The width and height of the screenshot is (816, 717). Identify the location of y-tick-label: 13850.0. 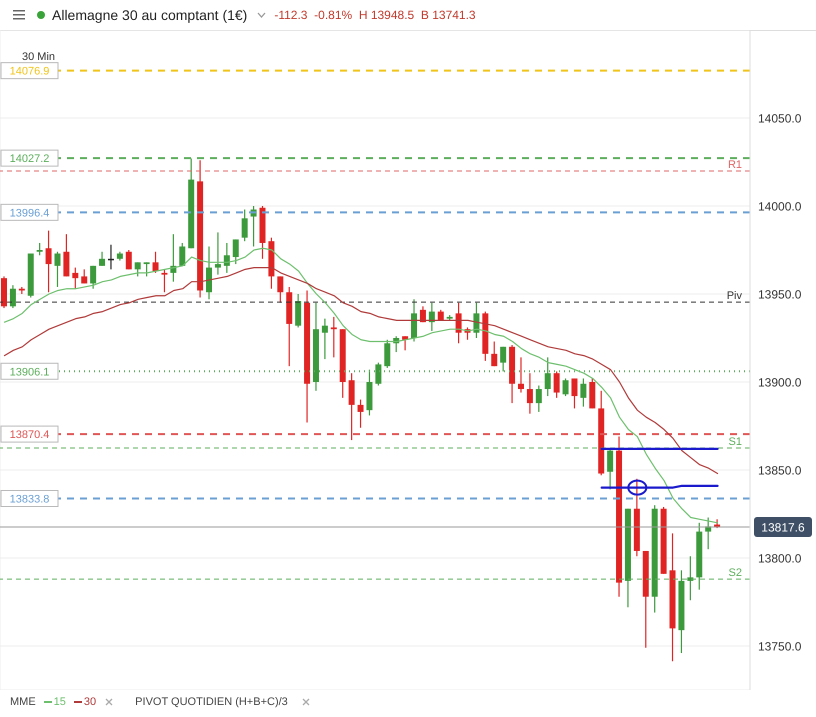
(780, 470).